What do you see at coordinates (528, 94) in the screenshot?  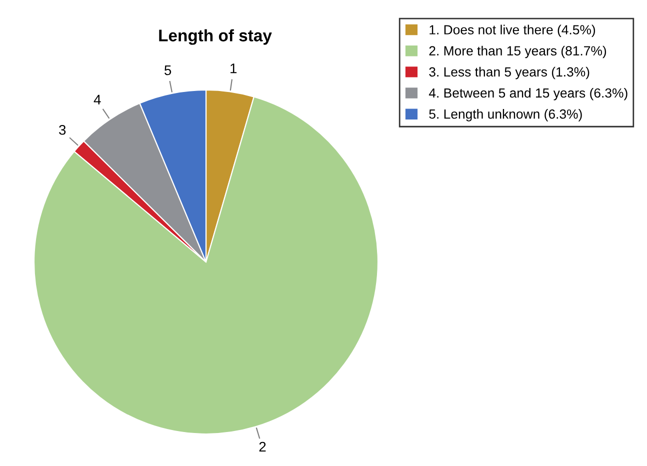 I see `legend-label: 4. Between 5 and 15 years (6.3%)` at bounding box center [528, 94].